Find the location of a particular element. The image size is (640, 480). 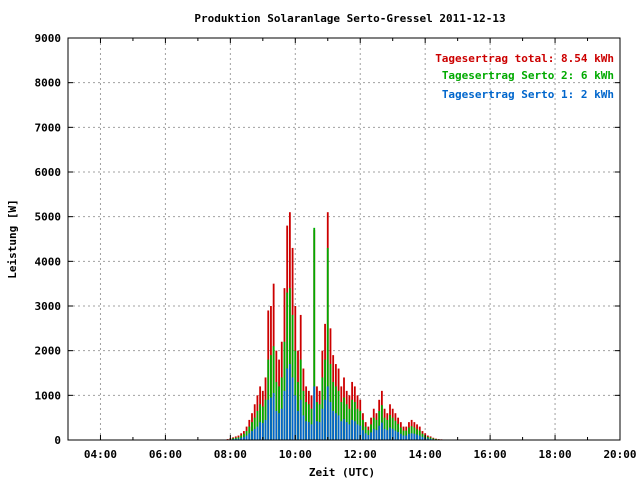

y-tick-label: 2000 is located at coordinates (48, 351).